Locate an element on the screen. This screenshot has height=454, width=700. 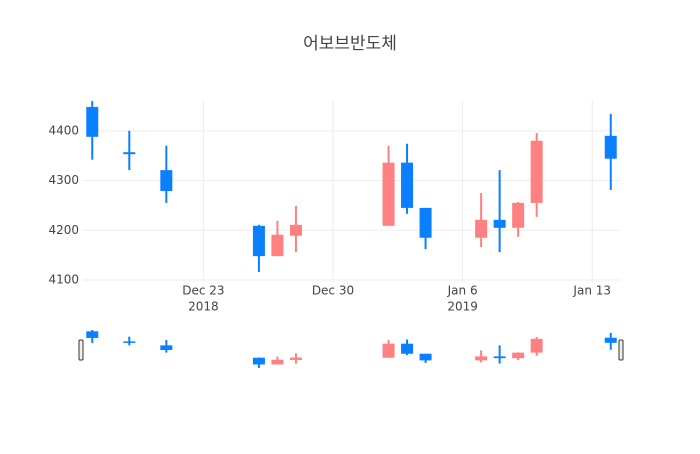
x-tick-label: Dec 30 is located at coordinates (333, 291).